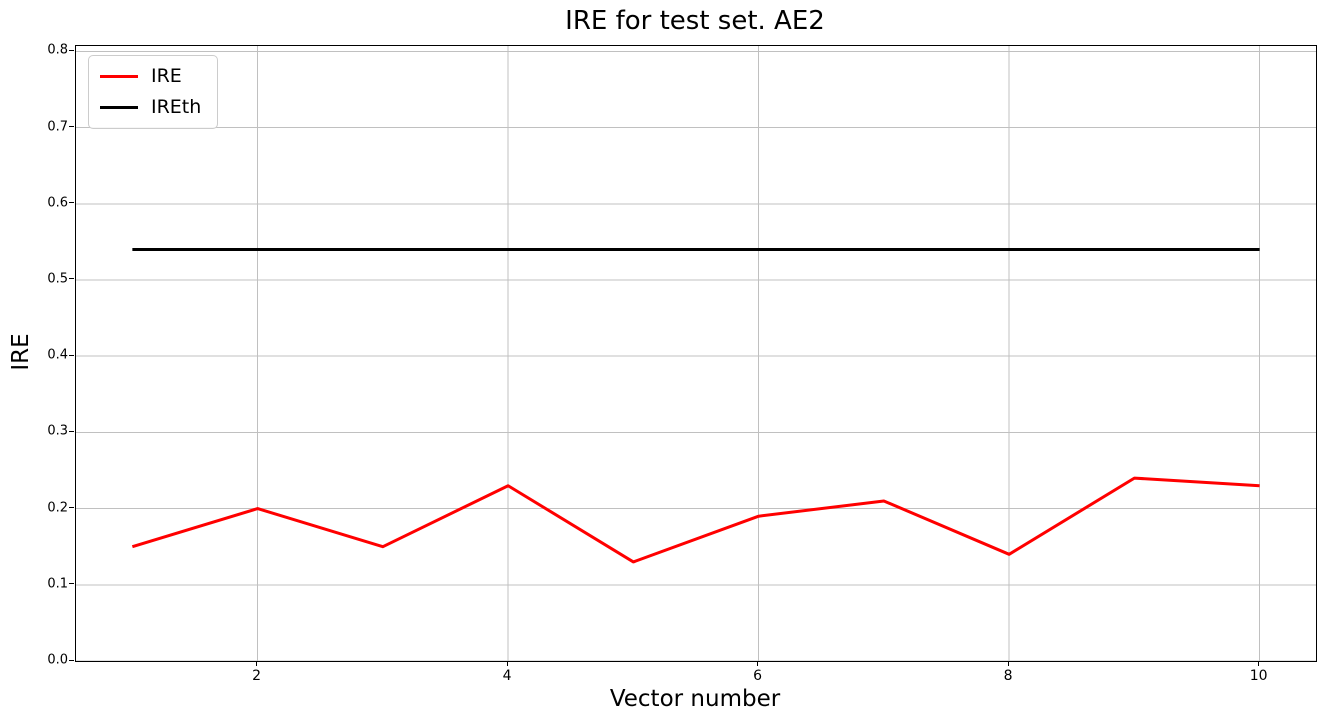 The image size is (1325, 727). Describe the element at coordinates (57, 660) in the screenshot. I see `y-tick-label: 0.0` at that location.